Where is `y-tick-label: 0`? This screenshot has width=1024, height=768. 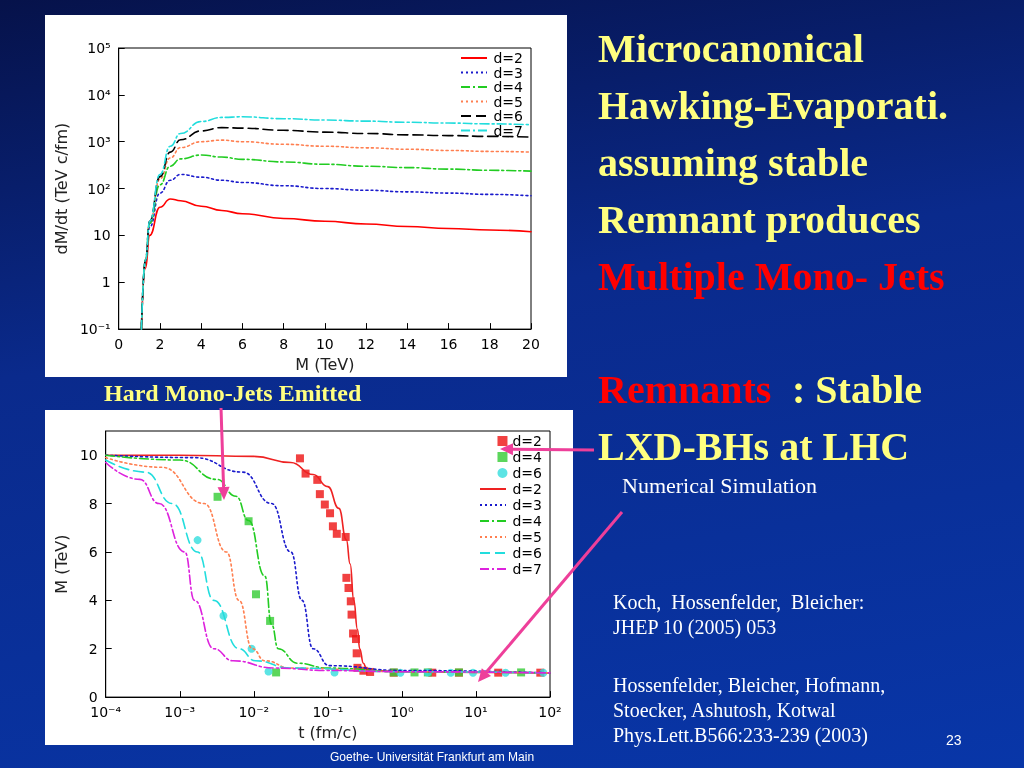
y-tick-label: 0 is located at coordinates (93, 697).